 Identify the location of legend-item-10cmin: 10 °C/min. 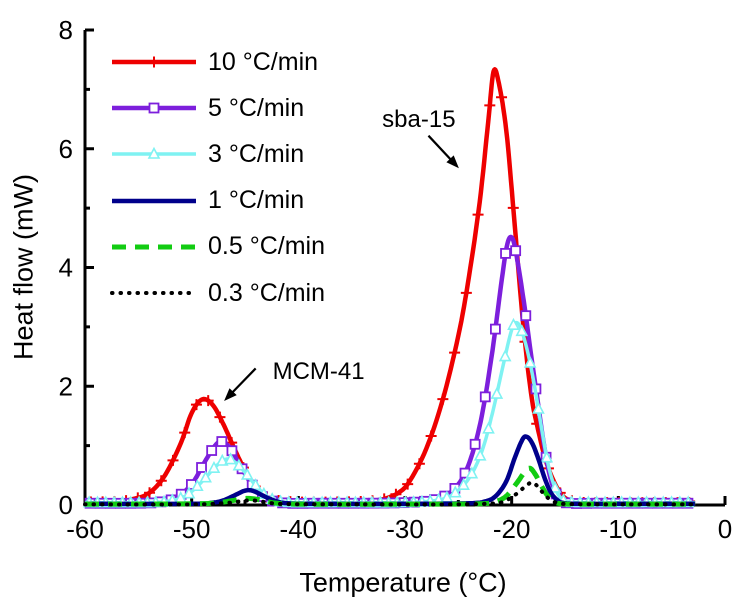
(217, 62).